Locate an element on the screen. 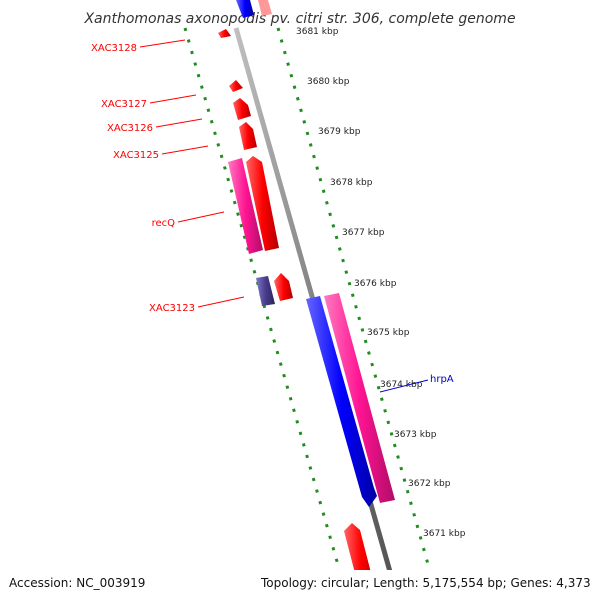 The height and width of the screenshot is (600, 600). gene-label-xac3127: XAC3127 is located at coordinates (124, 104).